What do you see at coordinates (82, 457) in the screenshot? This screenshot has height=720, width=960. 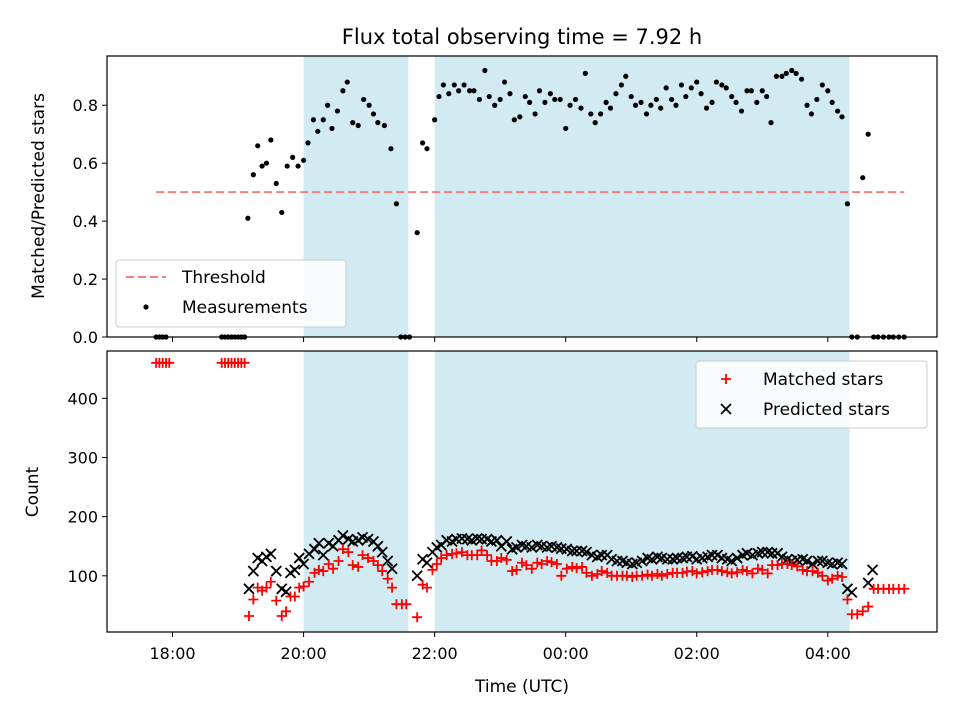 I see `y-tick-label: 300` at bounding box center [82, 457].